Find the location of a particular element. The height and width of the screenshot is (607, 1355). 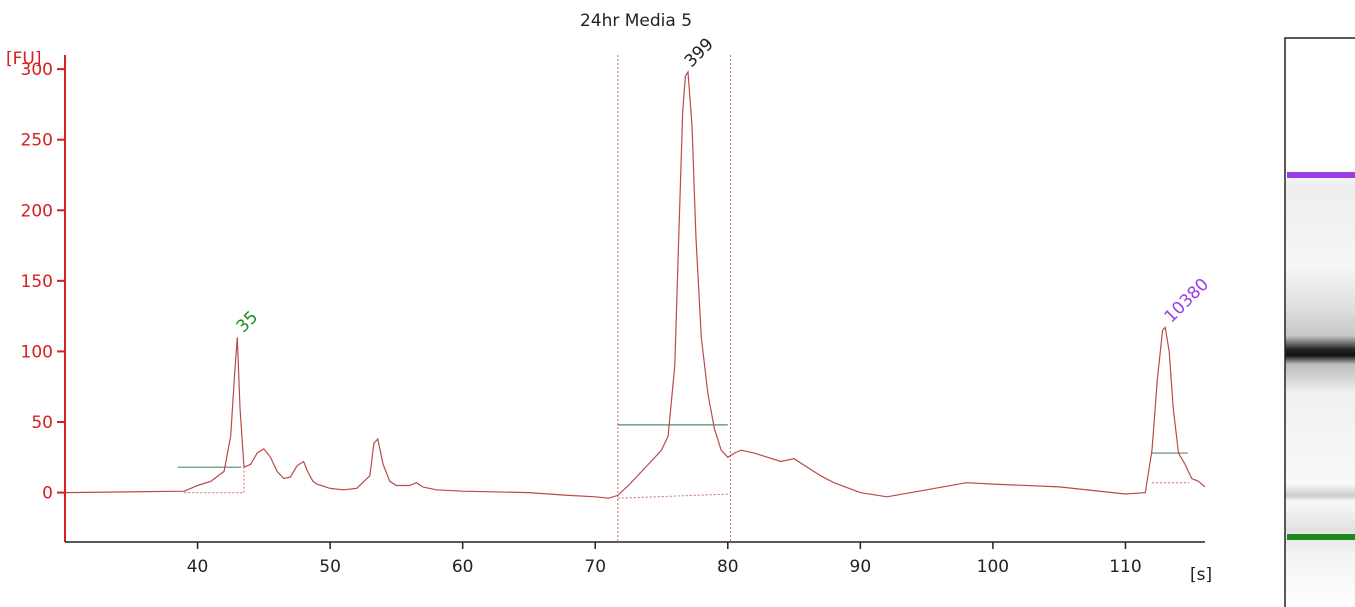

y-tick-label: 300 is located at coordinates (37, 70).